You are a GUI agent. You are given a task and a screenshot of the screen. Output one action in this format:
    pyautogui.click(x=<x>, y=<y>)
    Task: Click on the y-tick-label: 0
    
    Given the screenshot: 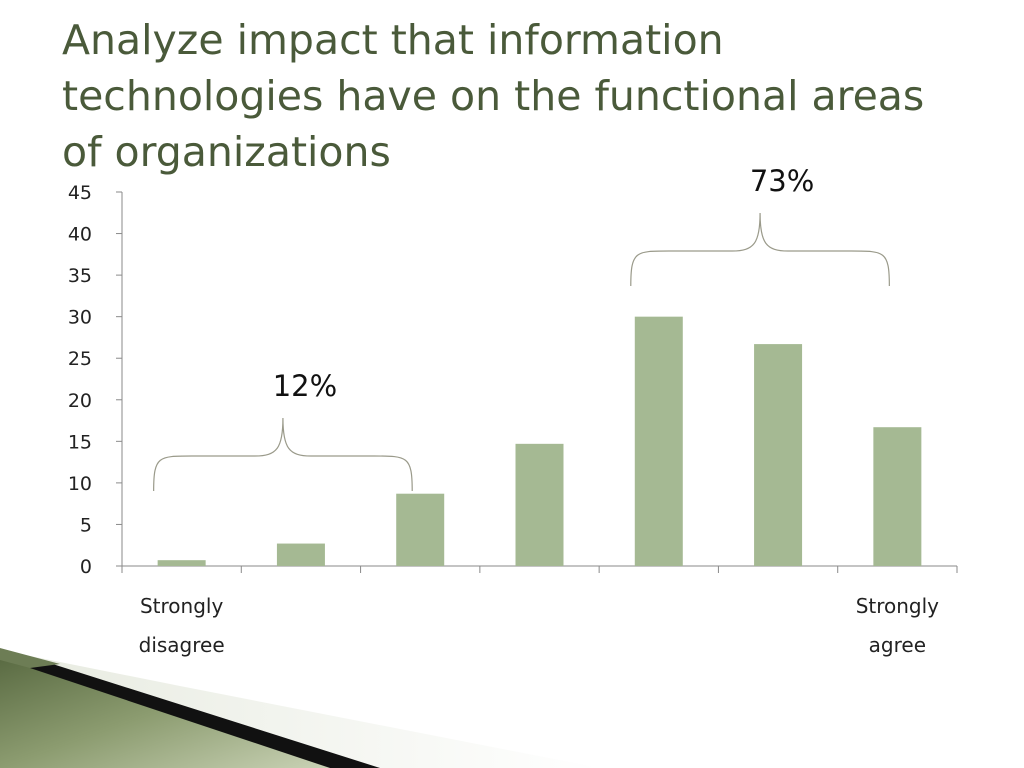 What is the action you would take?
    pyautogui.click(x=86, y=567)
    